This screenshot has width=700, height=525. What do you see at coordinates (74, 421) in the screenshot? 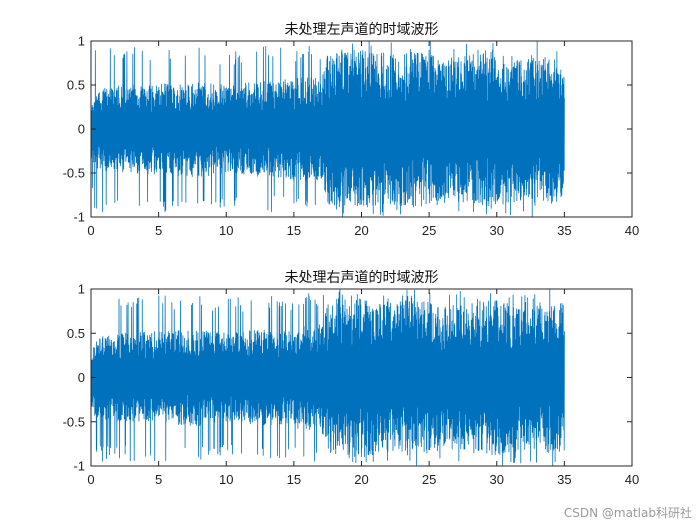
I see `right-channel-ytick-label: -0.5` at bounding box center [74, 421].